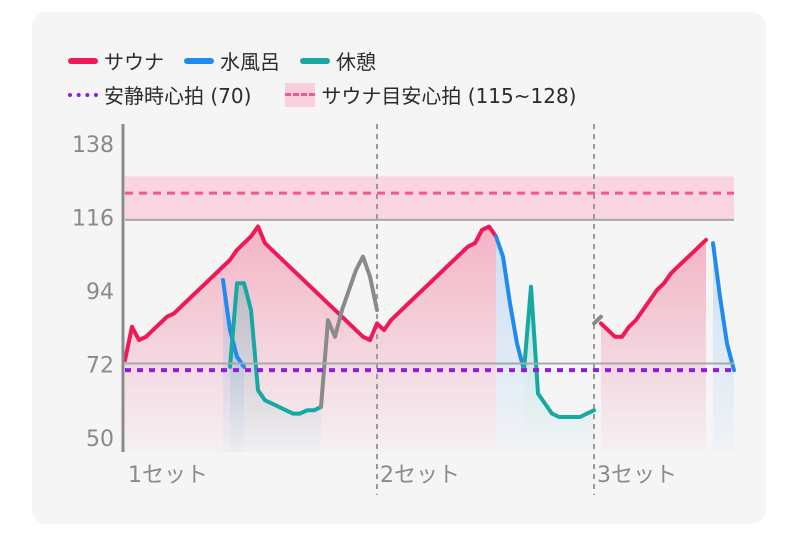 Image resolution: width=800 pixels, height=535 pixels. I want to click on legend-row-2: 安静時心拍 (70) サウナ目安心拍 (115~128), so click(332, 94).